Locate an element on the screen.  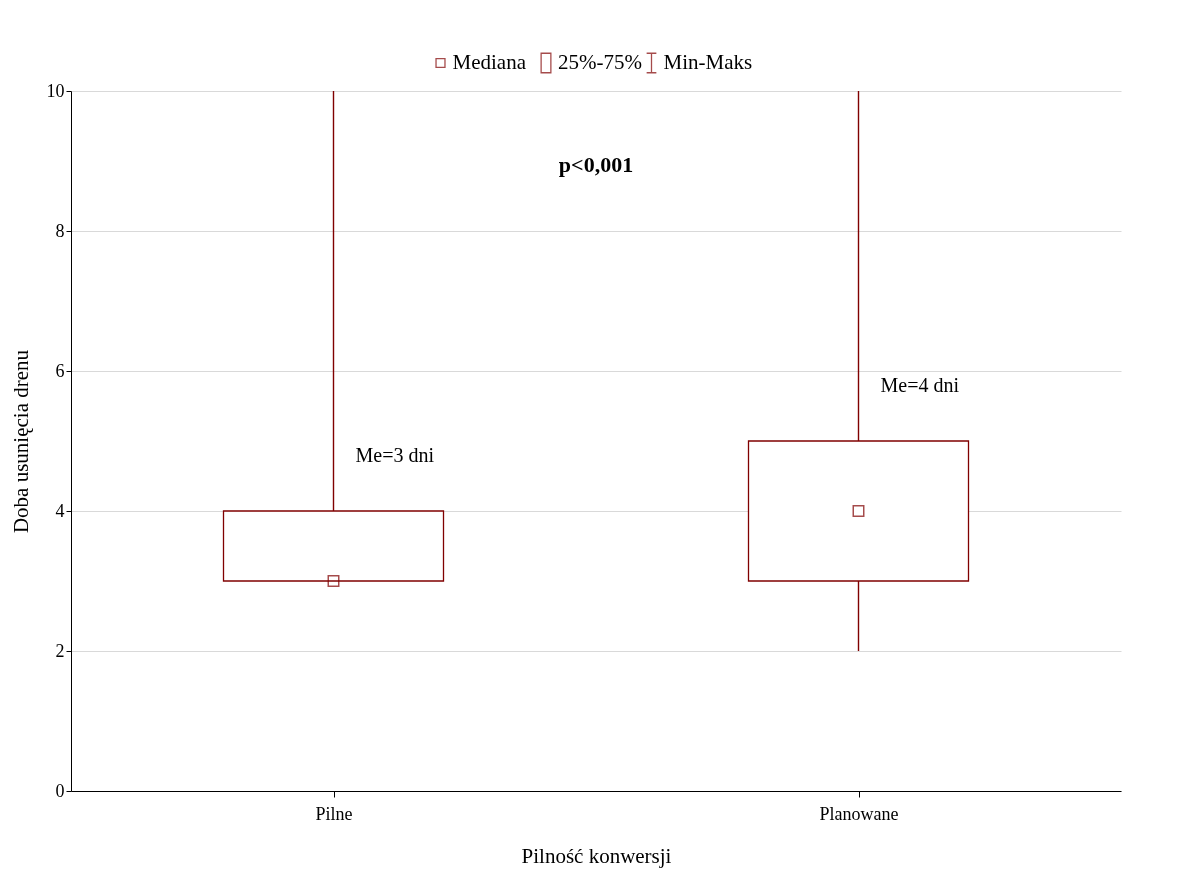
x-axis-title: Pilność konwersji is located at coordinates (596, 855).